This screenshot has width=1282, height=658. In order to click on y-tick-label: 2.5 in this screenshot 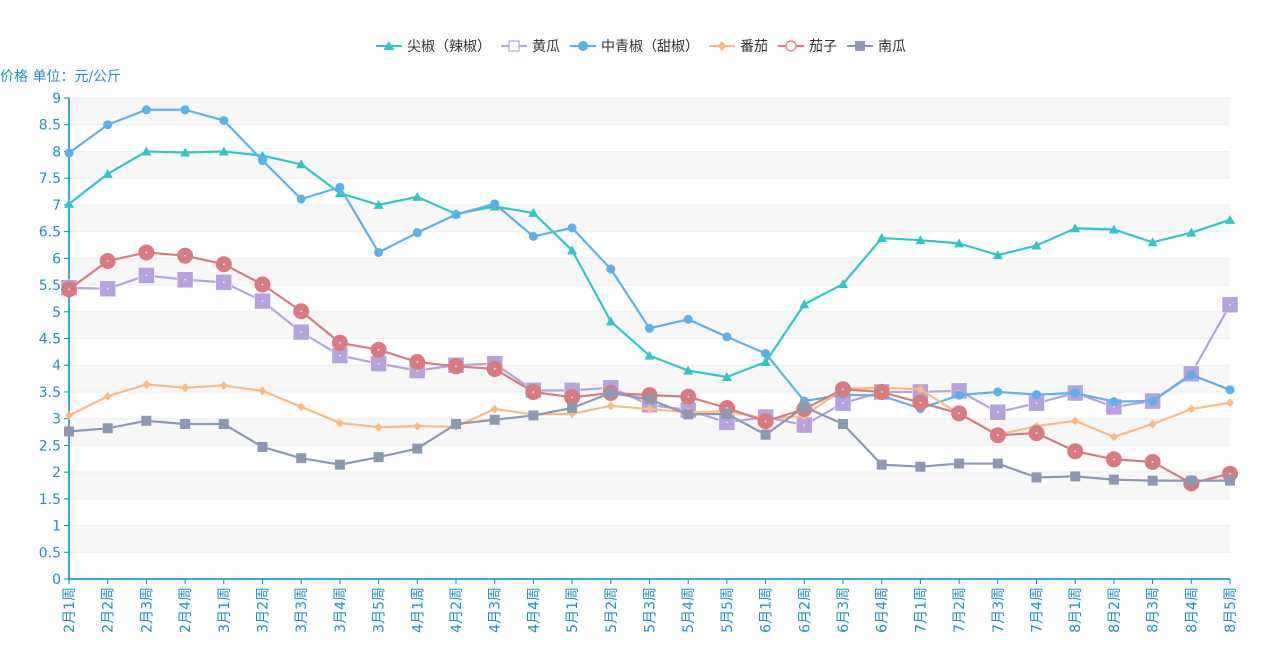, I will do `click(50, 446)`.